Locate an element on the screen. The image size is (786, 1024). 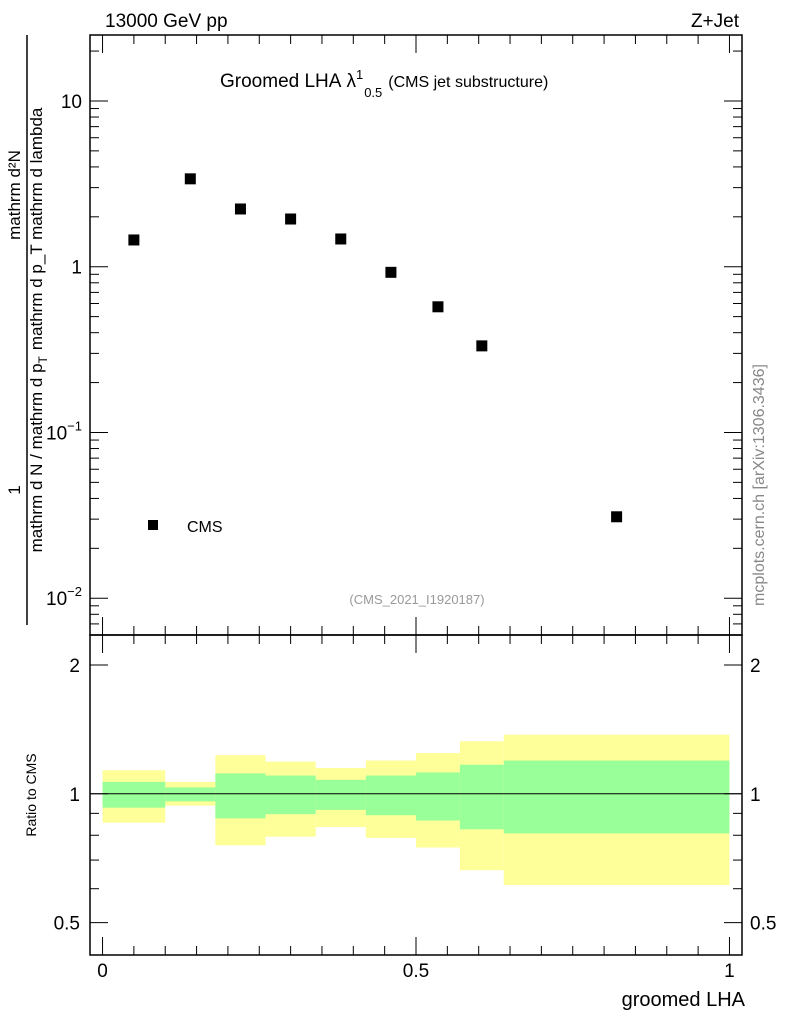
y-label-numerator: mathrm d²N is located at coordinates (14, 195).